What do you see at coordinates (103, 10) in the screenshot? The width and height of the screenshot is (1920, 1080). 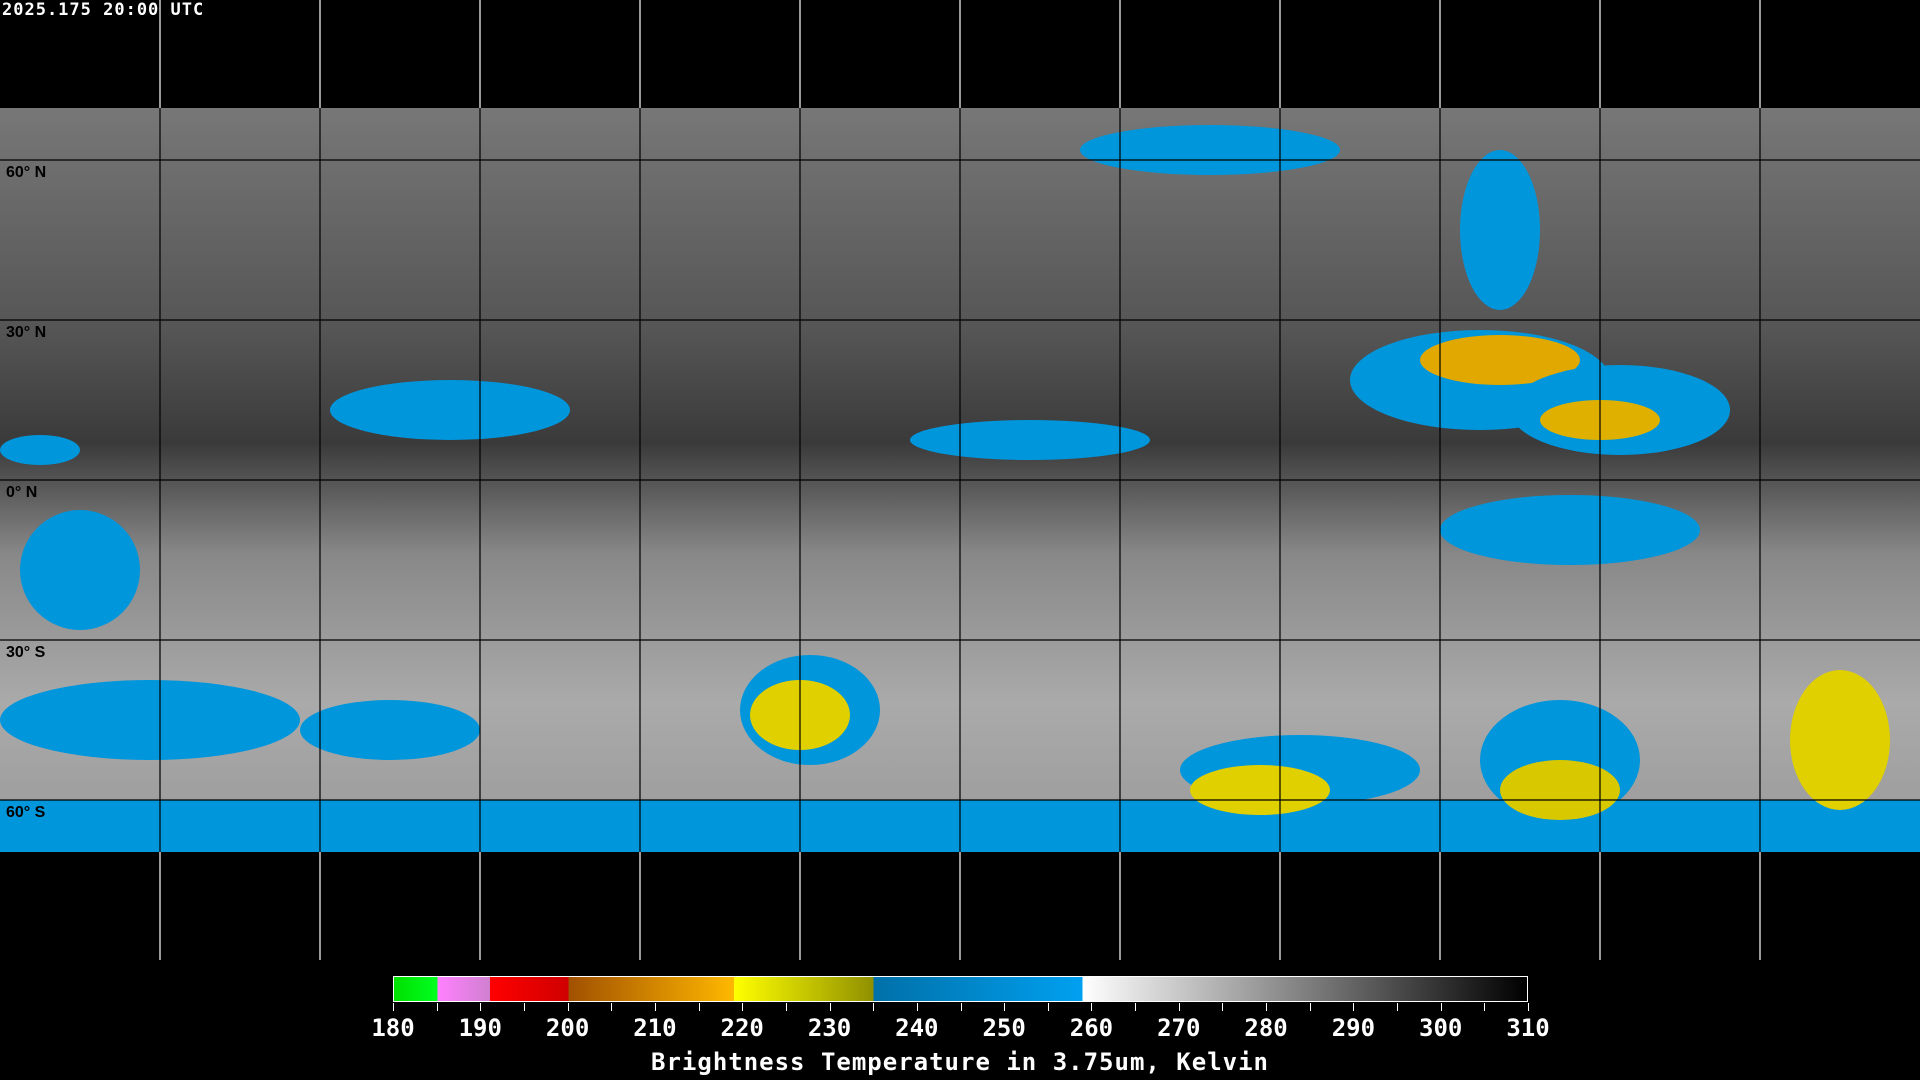 I see `timestamp: 2025.175 20:00 UTC` at bounding box center [103, 10].